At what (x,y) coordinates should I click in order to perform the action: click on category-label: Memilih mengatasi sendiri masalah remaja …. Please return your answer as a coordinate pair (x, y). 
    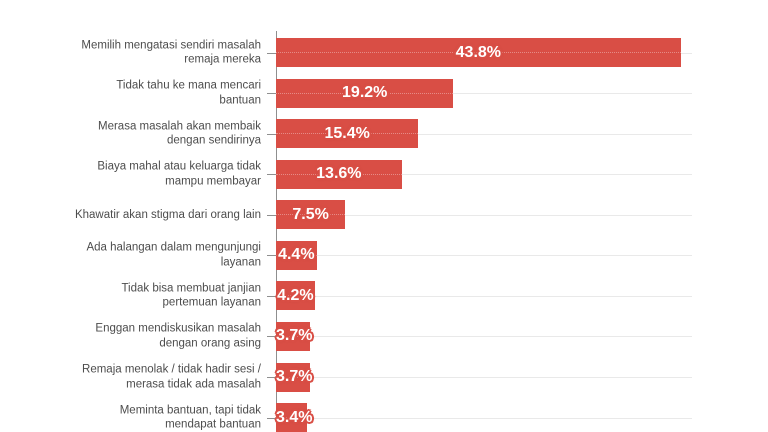
    Looking at the image, I should click on (141, 52).